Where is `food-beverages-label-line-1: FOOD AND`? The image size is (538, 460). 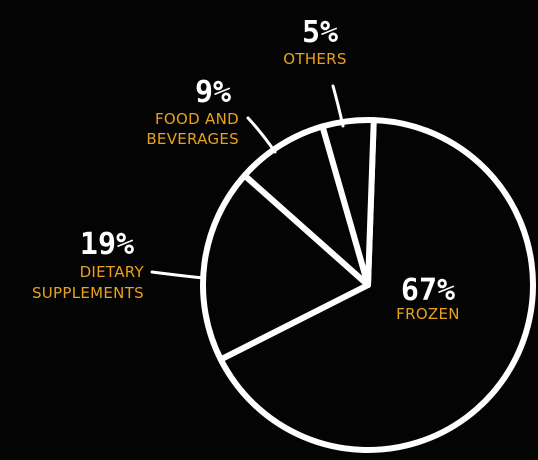
food-beverages-label-line-1: FOOD AND is located at coordinates (197, 119).